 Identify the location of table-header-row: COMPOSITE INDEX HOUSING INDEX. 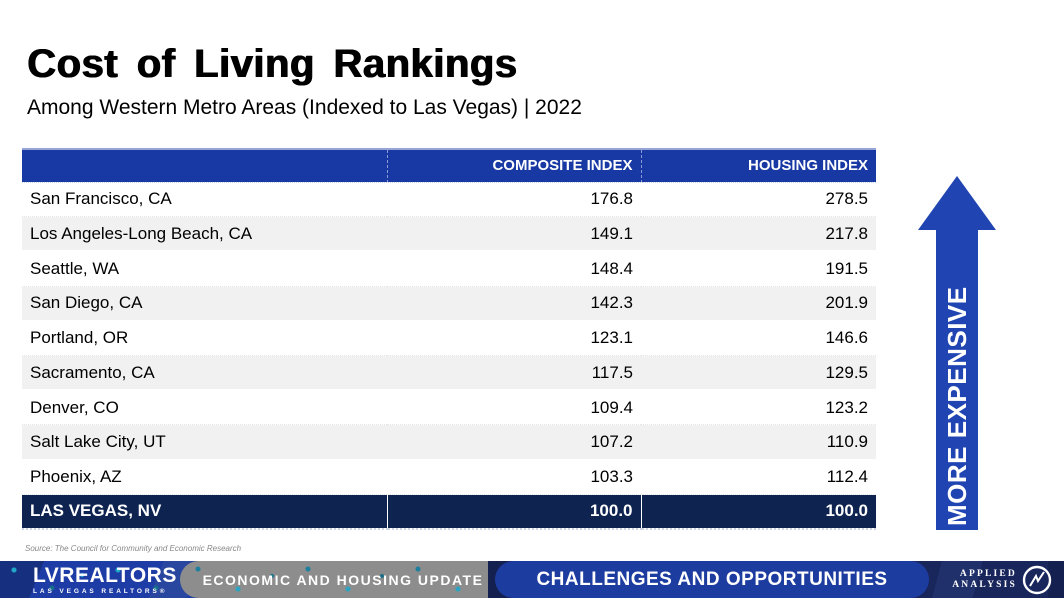
(449, 165).